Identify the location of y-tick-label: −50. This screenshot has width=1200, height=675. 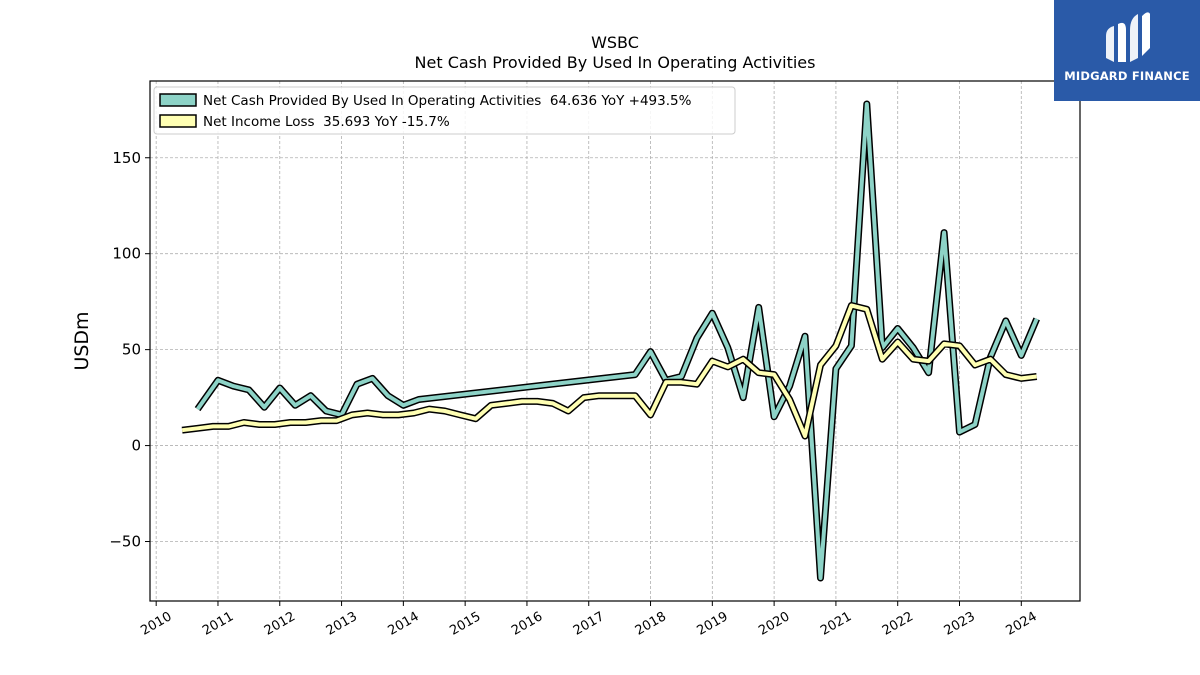
(125, 542).